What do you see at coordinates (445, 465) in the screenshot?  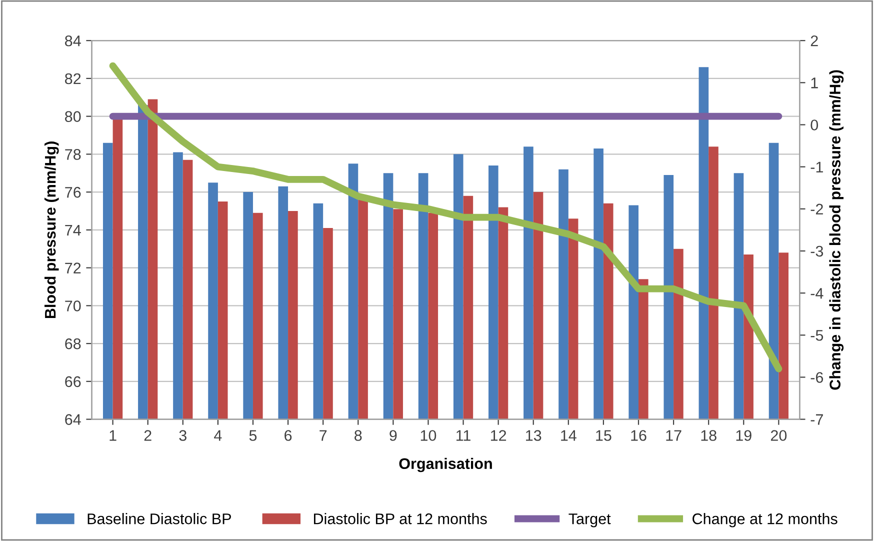 I see `x-axis-title: Organisation` at bounding box center [445, 465].